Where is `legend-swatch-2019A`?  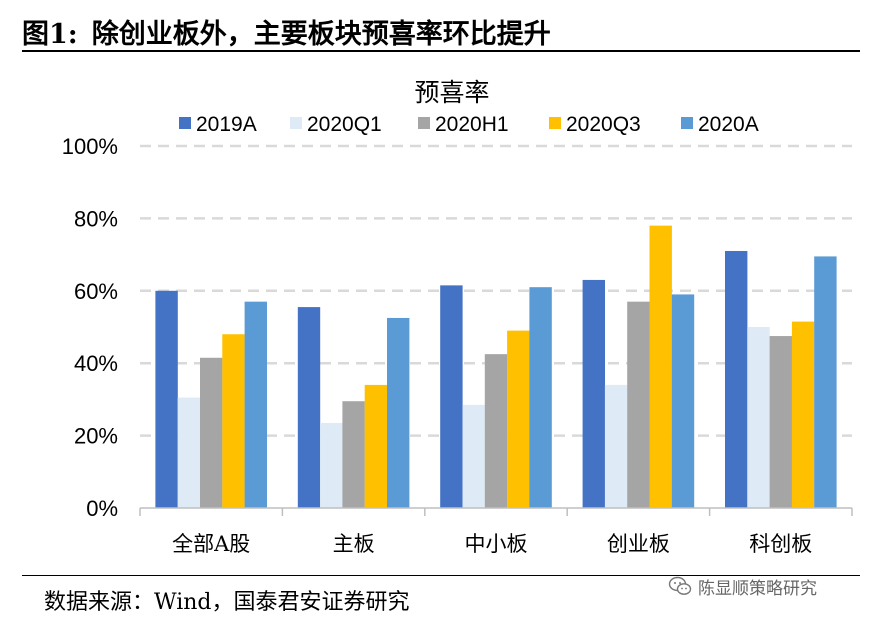
legend-swatch-2019A is located at coordinates (185, 123).